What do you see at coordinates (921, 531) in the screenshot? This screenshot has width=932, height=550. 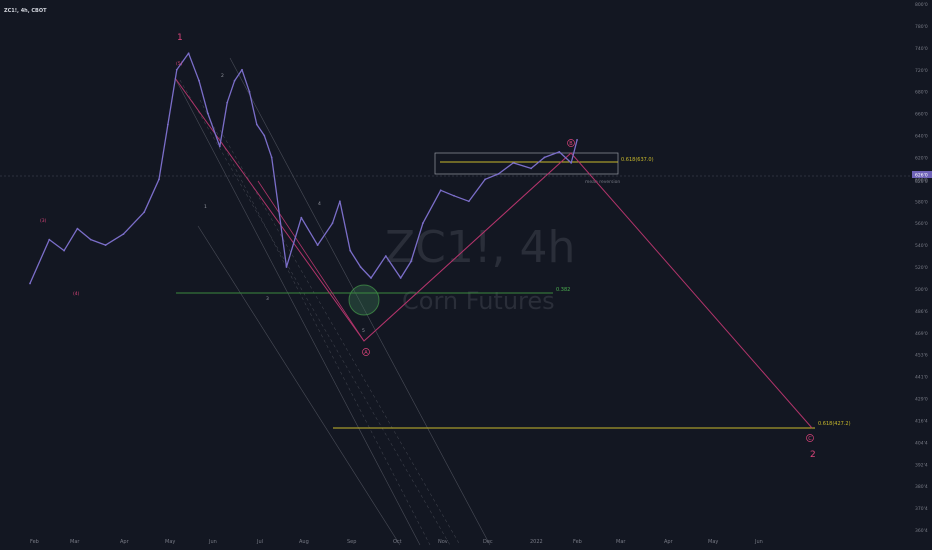 I see `y-tick-label: 360'4` at bounding box center [921, 531].